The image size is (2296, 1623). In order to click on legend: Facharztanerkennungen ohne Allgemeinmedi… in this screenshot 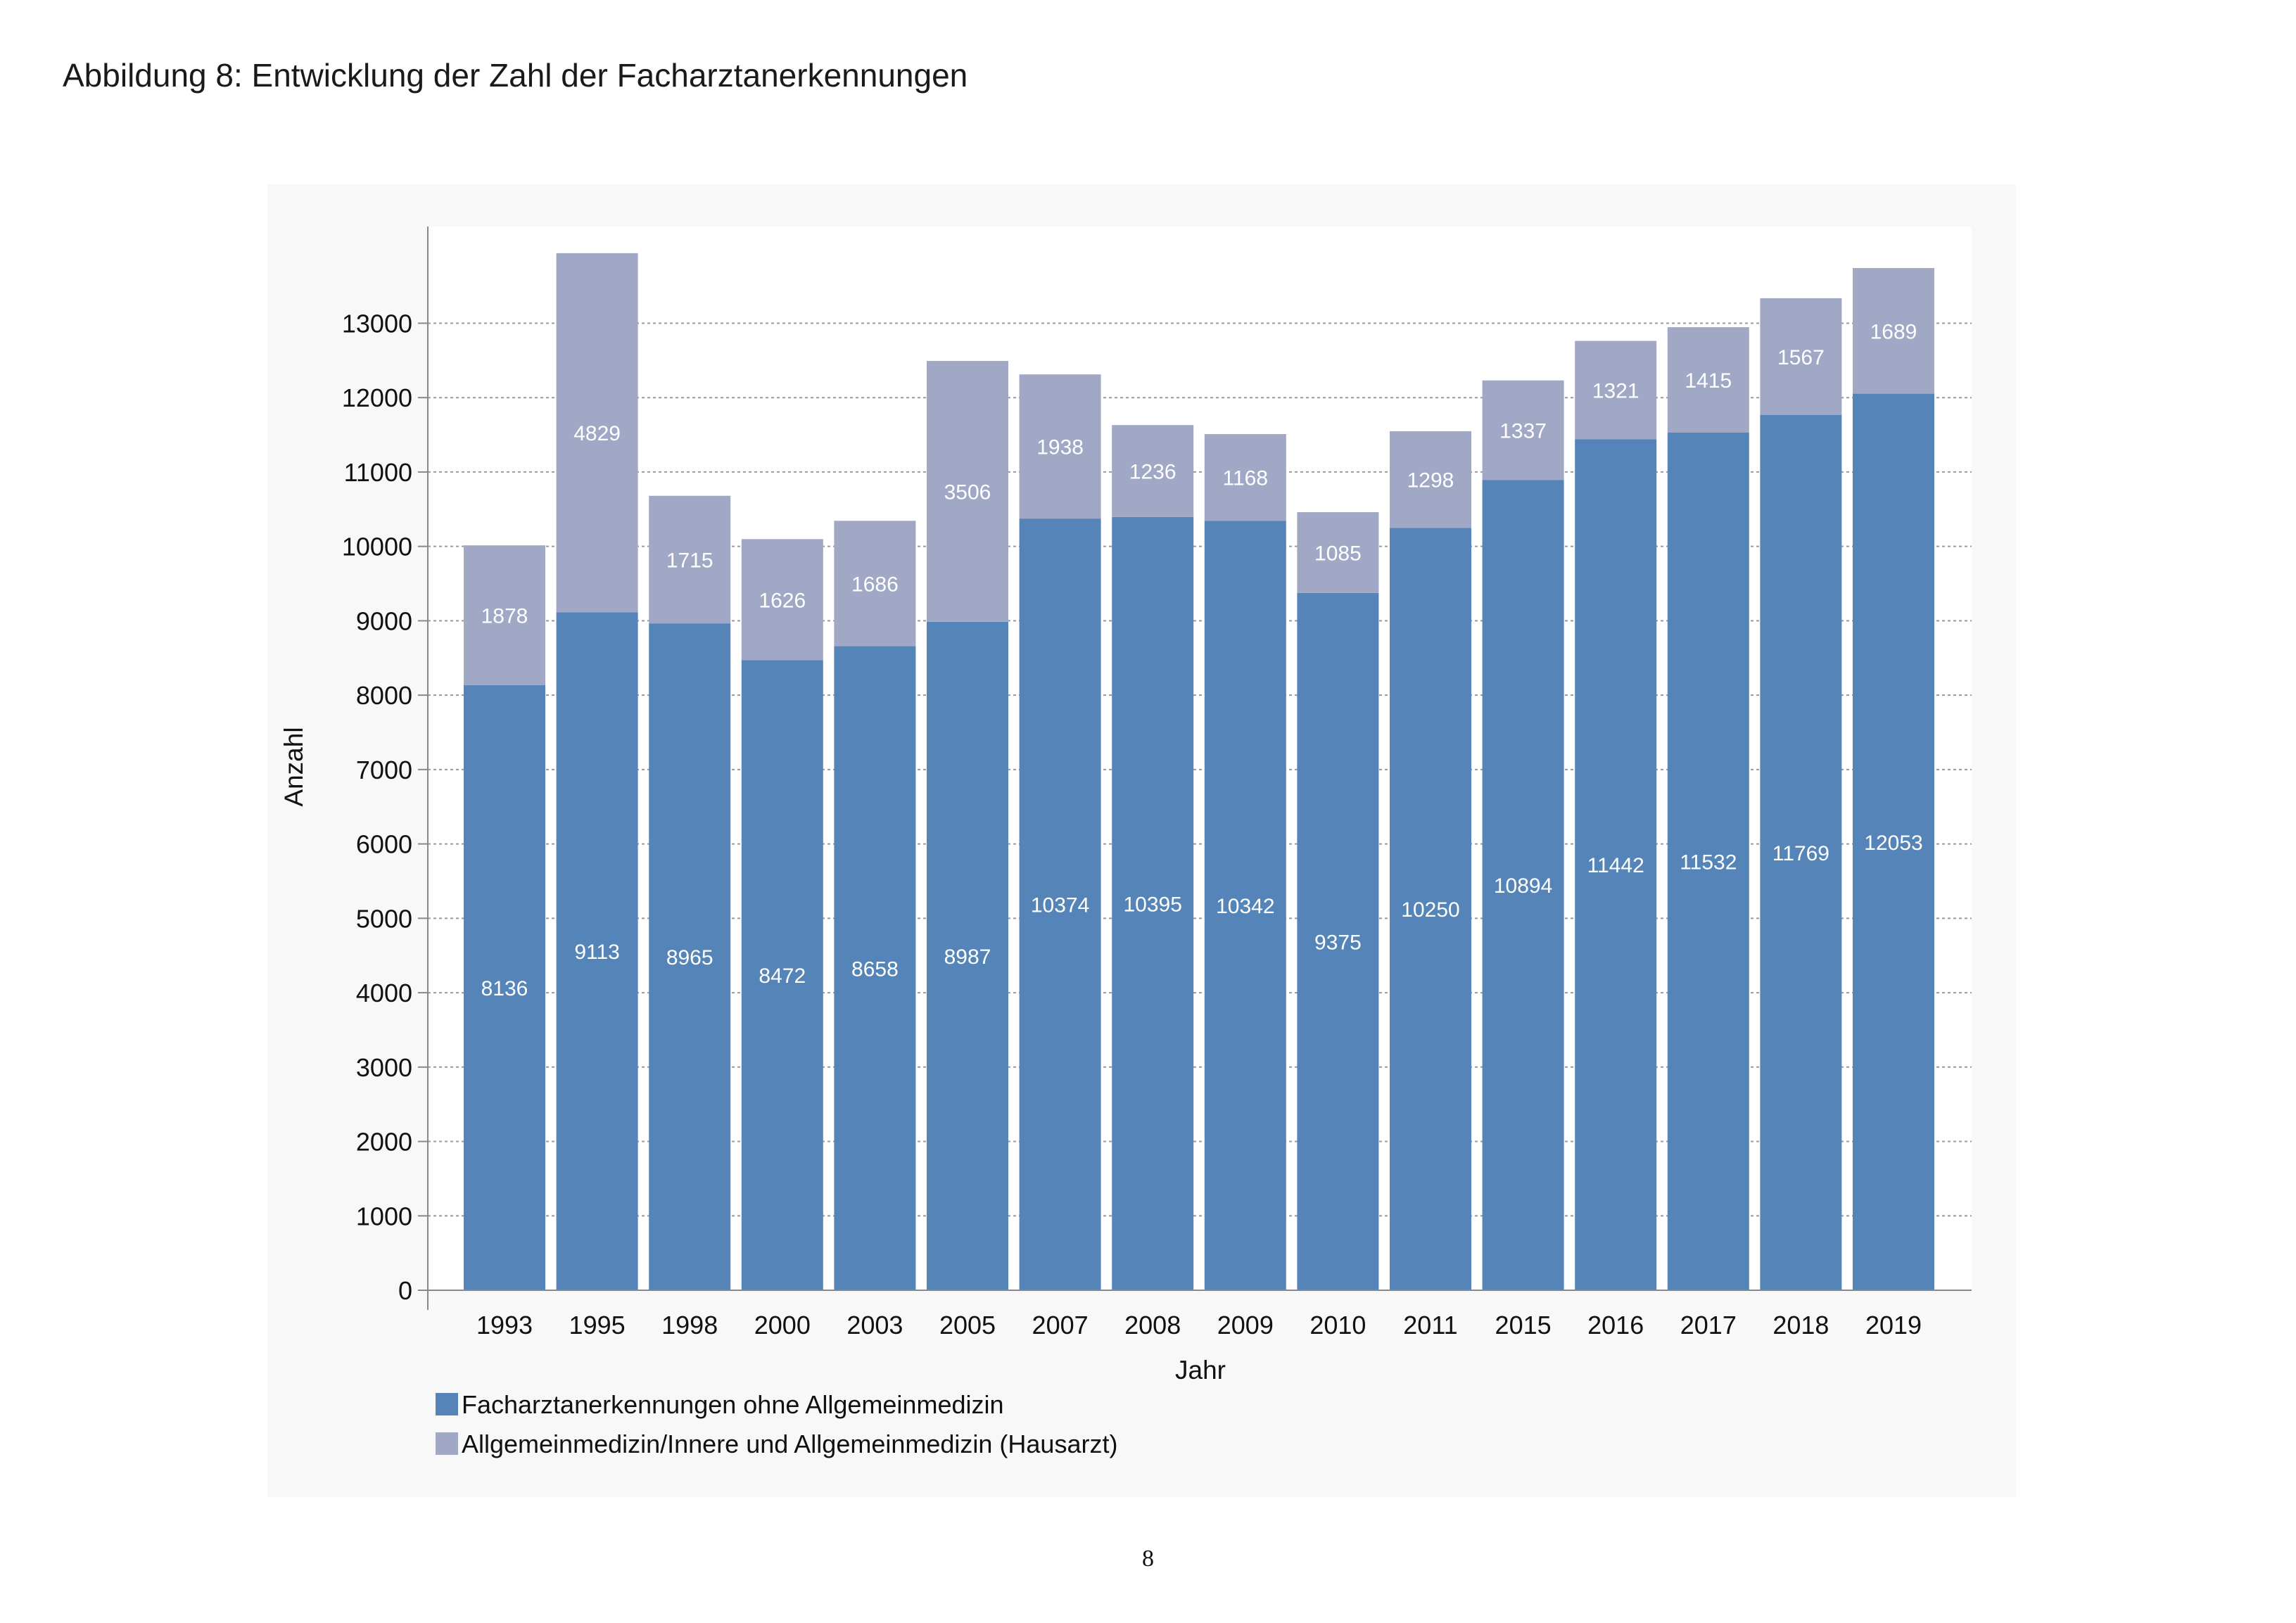, I will do `click(776, 1424)`.